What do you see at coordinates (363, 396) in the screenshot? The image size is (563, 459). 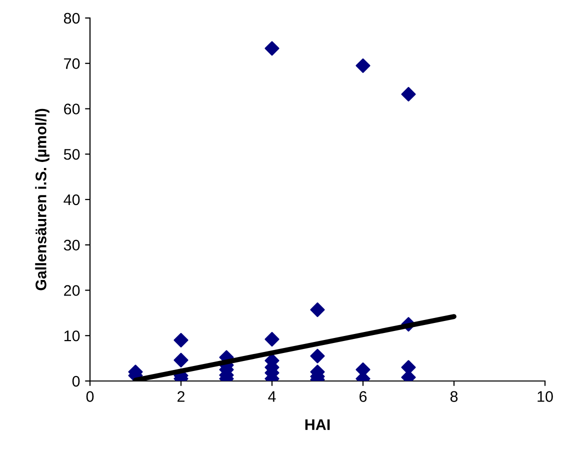 I see `x-tick-label: 6` at bounding box center [363, 396].